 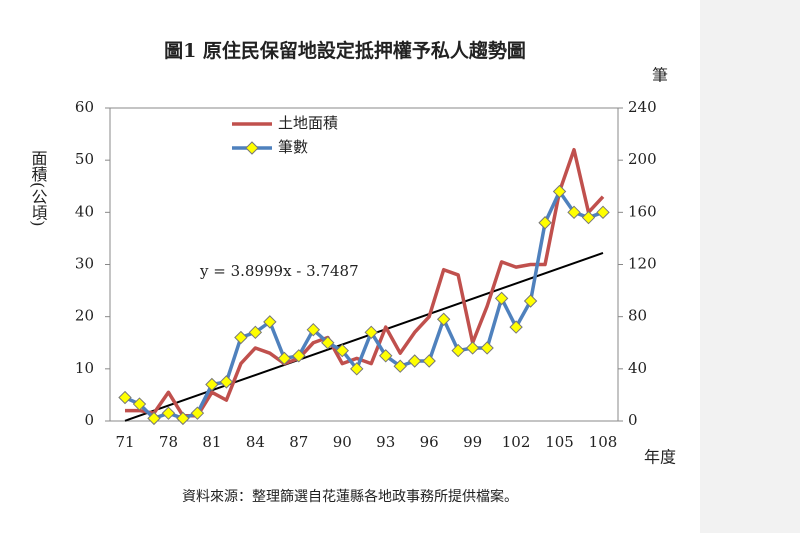 I want to click on y-tick-label: 30, so click(x=84, y=264).